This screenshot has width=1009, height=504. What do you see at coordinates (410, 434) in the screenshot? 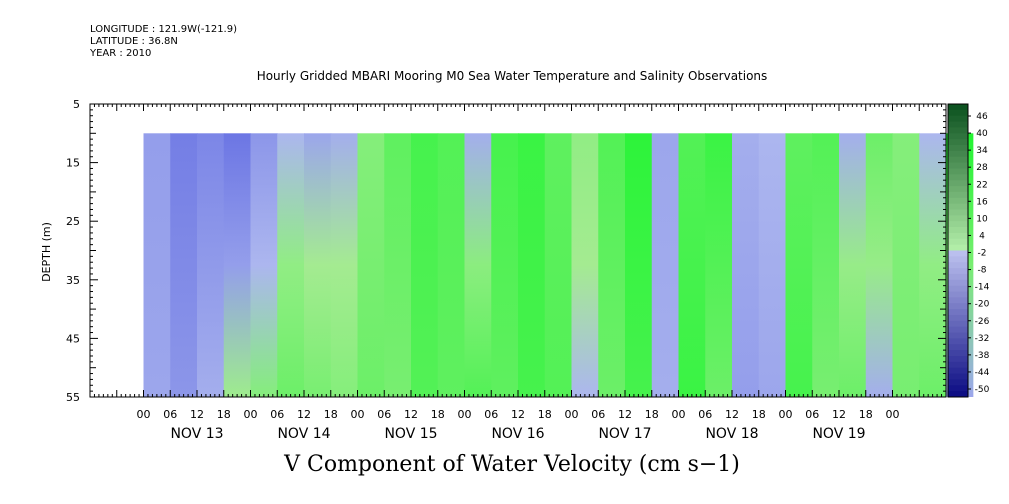
I see `x-day-label: NOV 15` at bounding box center [410, 434].